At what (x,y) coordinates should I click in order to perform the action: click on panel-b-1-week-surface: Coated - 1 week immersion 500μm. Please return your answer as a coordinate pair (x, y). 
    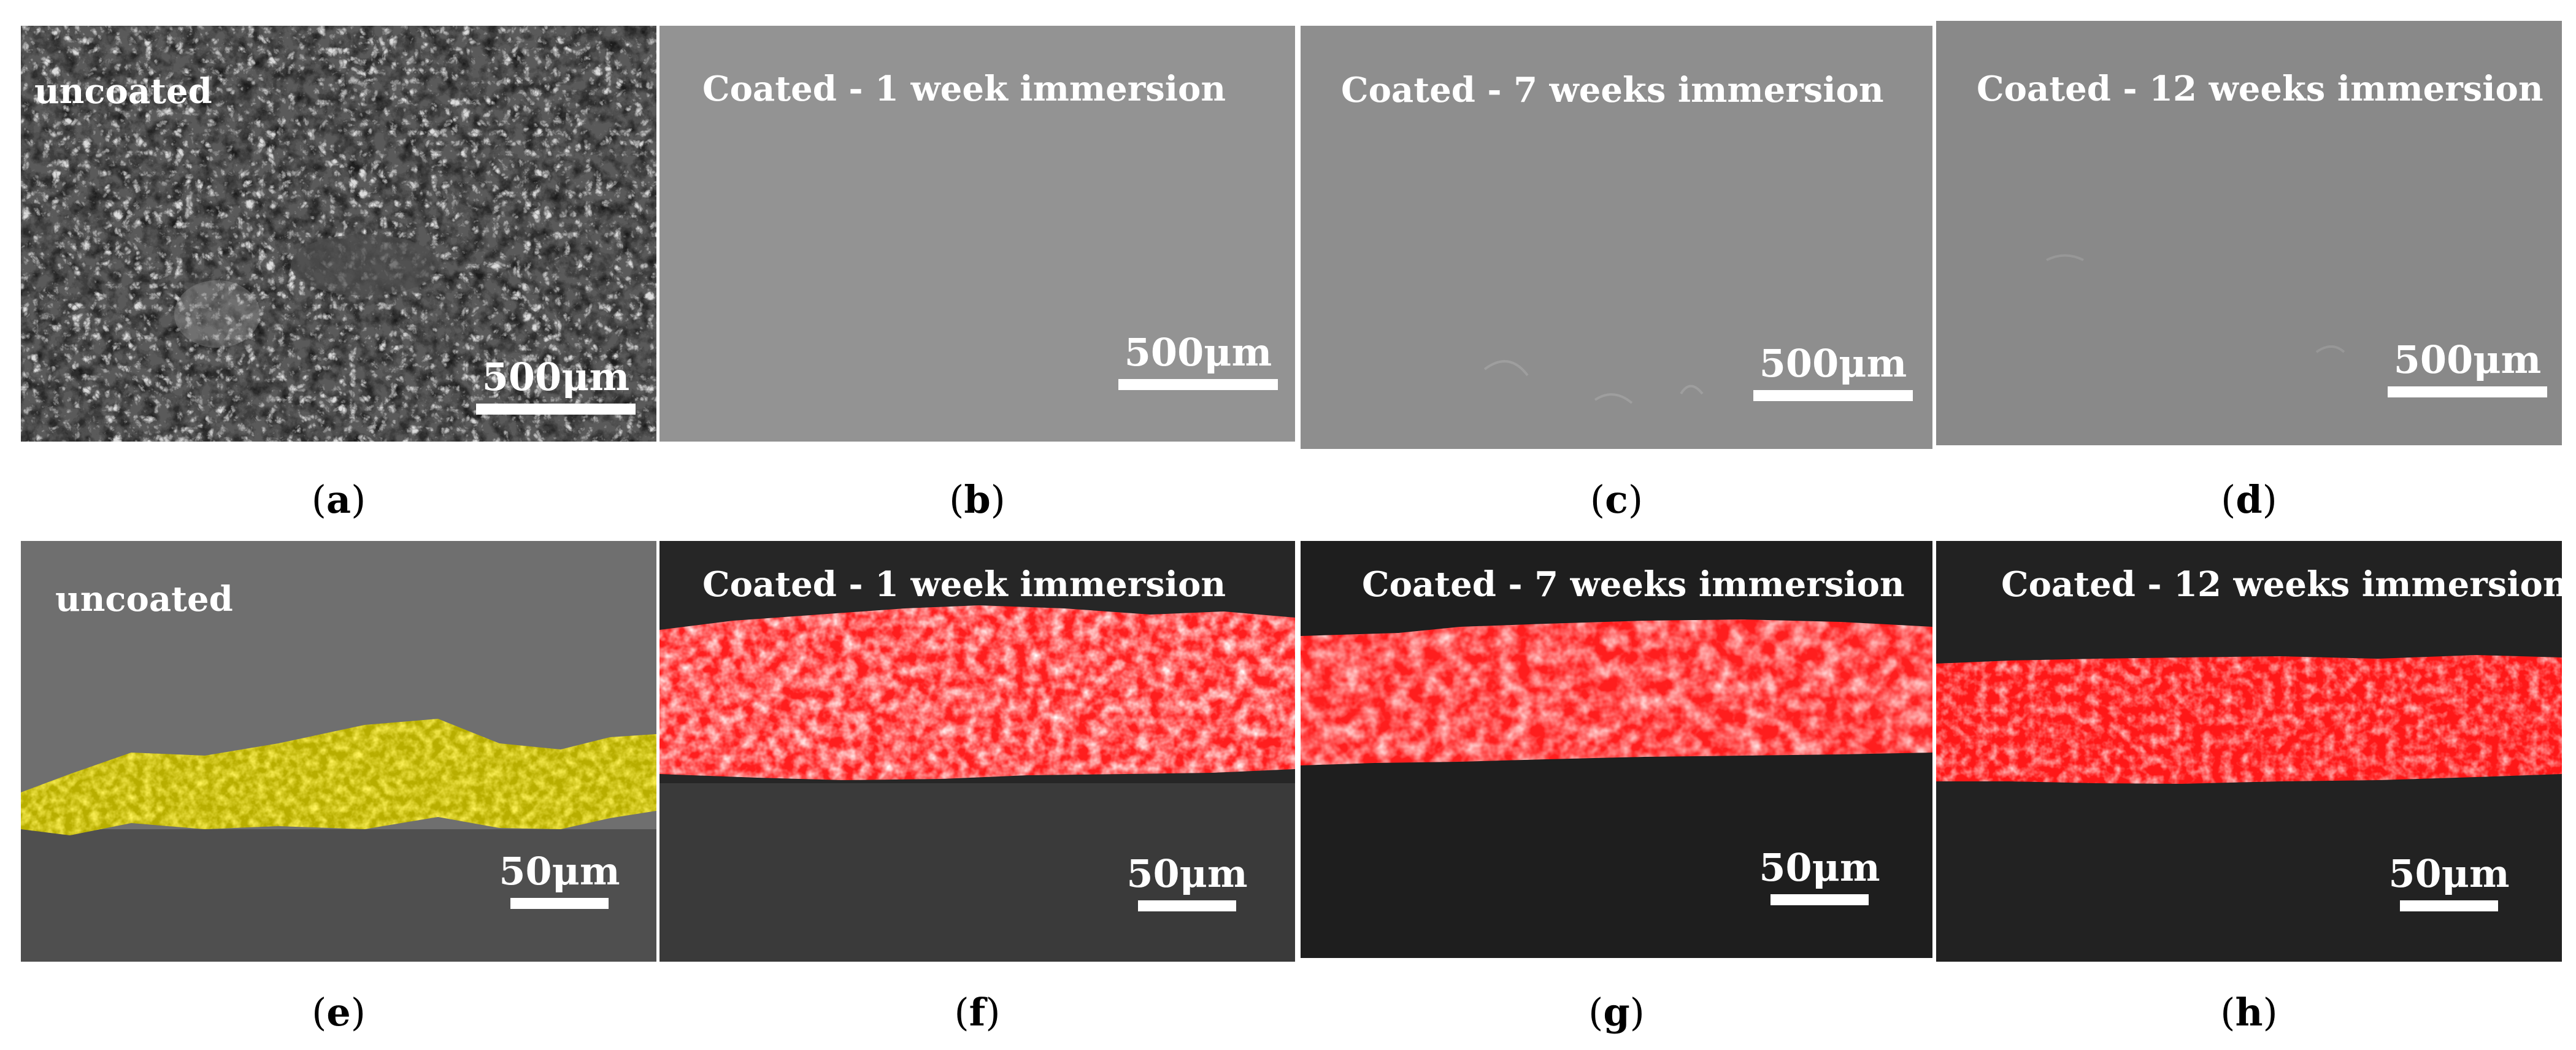
    Looking at the image, I should click on (977, 234).